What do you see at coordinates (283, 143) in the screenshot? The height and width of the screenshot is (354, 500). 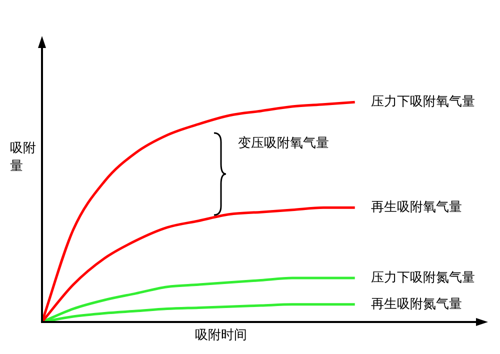 I see `annotation: 变压吸附氧气量` at bounding box center [283, 143].